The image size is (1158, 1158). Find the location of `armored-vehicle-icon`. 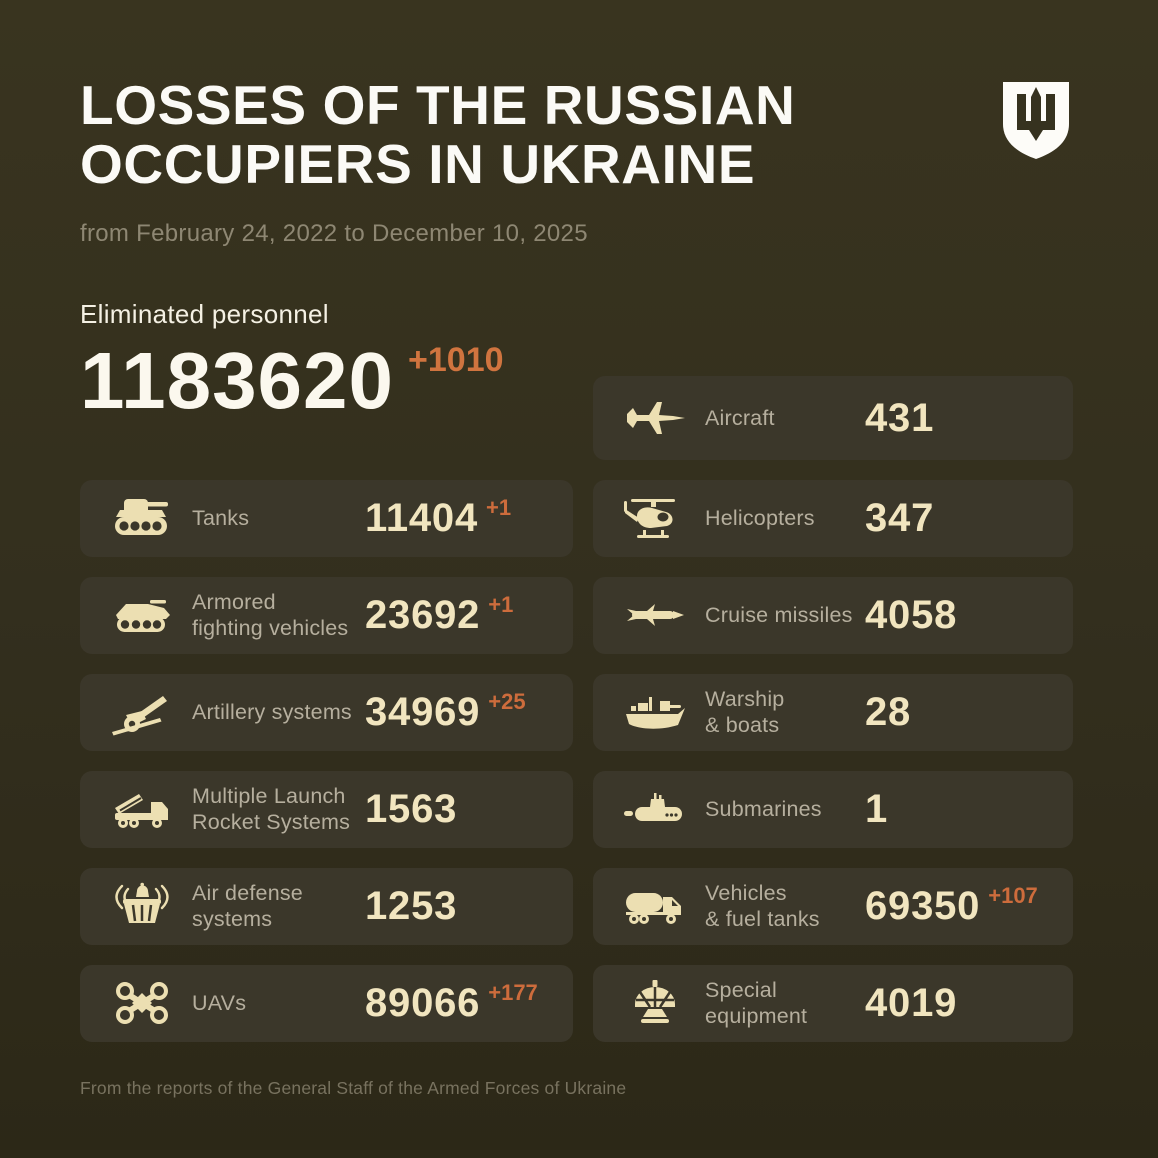

armored-vehicle-icon is located at coordinates (142, 615).